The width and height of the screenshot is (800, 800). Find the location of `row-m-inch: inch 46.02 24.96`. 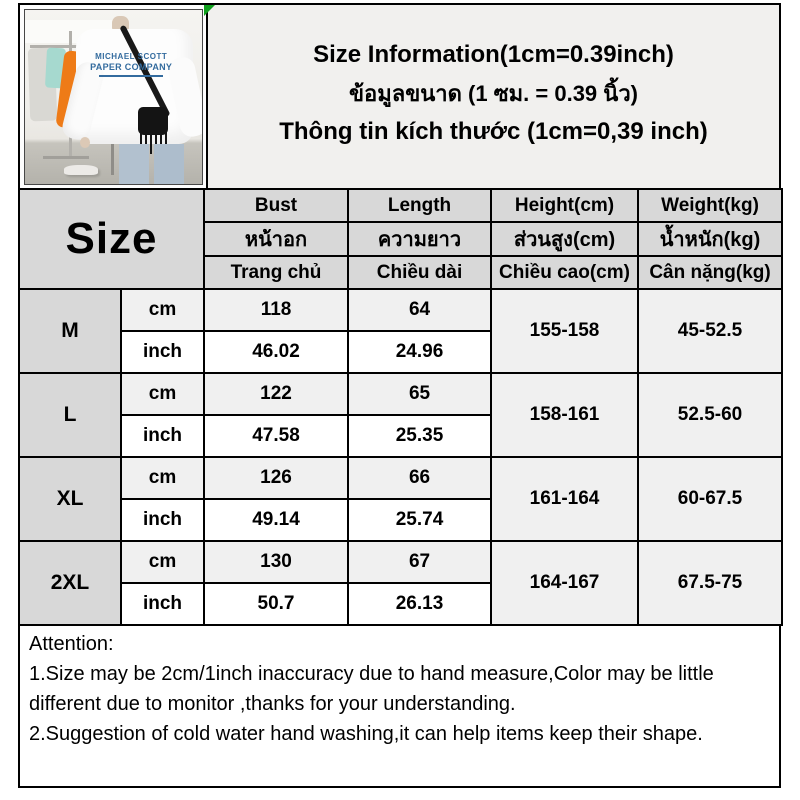

row-m-inch: inch 46.02 24.96 is located at coordinates (400, 352).